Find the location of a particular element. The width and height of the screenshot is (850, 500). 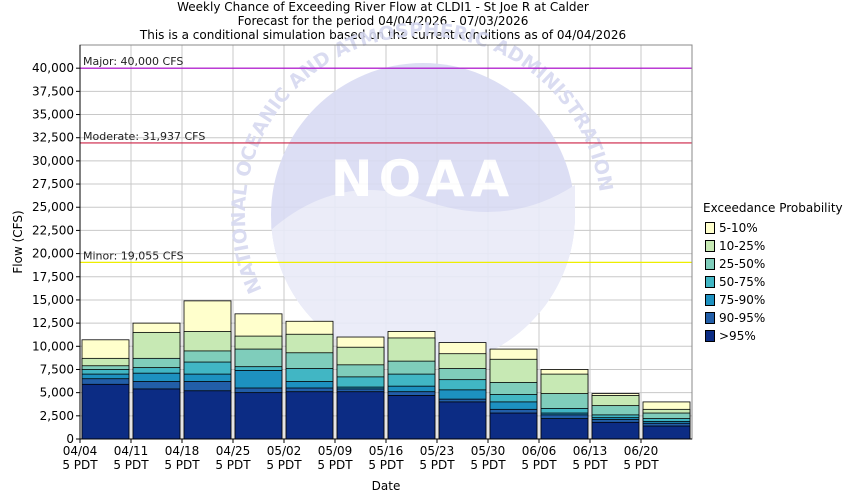

legend-label: 5-10% is located at coordinates (738, 228).